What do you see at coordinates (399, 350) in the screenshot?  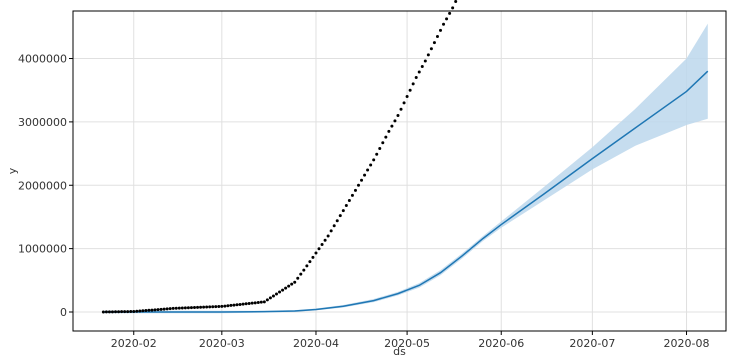 I see `x-axis-label: ds` at bounding box center [399, 350].